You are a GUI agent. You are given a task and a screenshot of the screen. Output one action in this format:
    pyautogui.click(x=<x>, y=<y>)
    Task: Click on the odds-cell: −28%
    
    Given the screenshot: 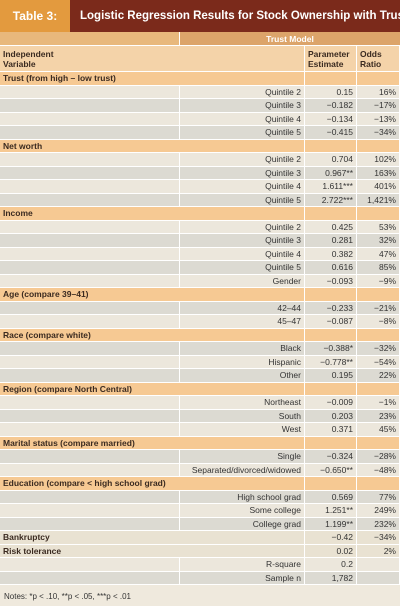 What is the action you would take?
    pyautogui.click(x=378, y=457)
    